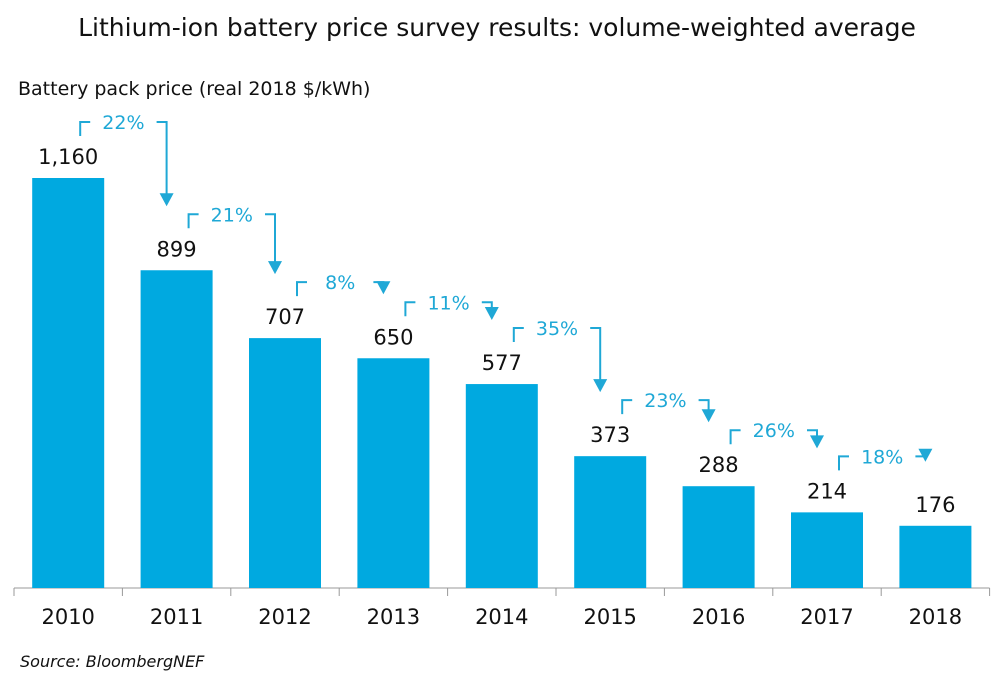 The height and width of the screenshot is (690, 995). I want to click on data-label: 373, so click(610, 435).